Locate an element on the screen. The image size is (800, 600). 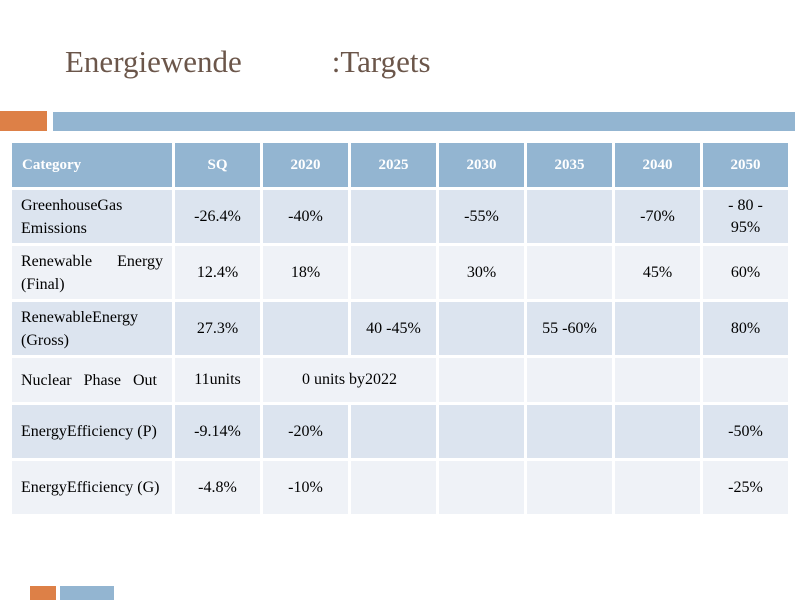
cell-2050: -25% is located at coordinates (745, 487).